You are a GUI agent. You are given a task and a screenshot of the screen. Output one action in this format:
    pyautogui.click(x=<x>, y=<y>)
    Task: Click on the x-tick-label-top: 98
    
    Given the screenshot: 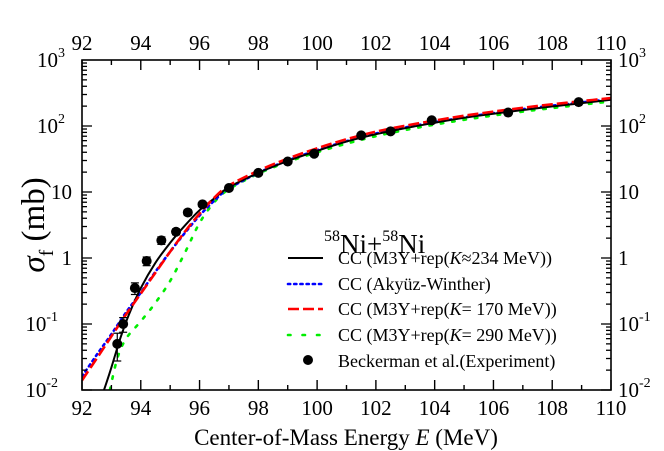 What is the action you would take?
    pyautogui.click(x=258, y=43)
    